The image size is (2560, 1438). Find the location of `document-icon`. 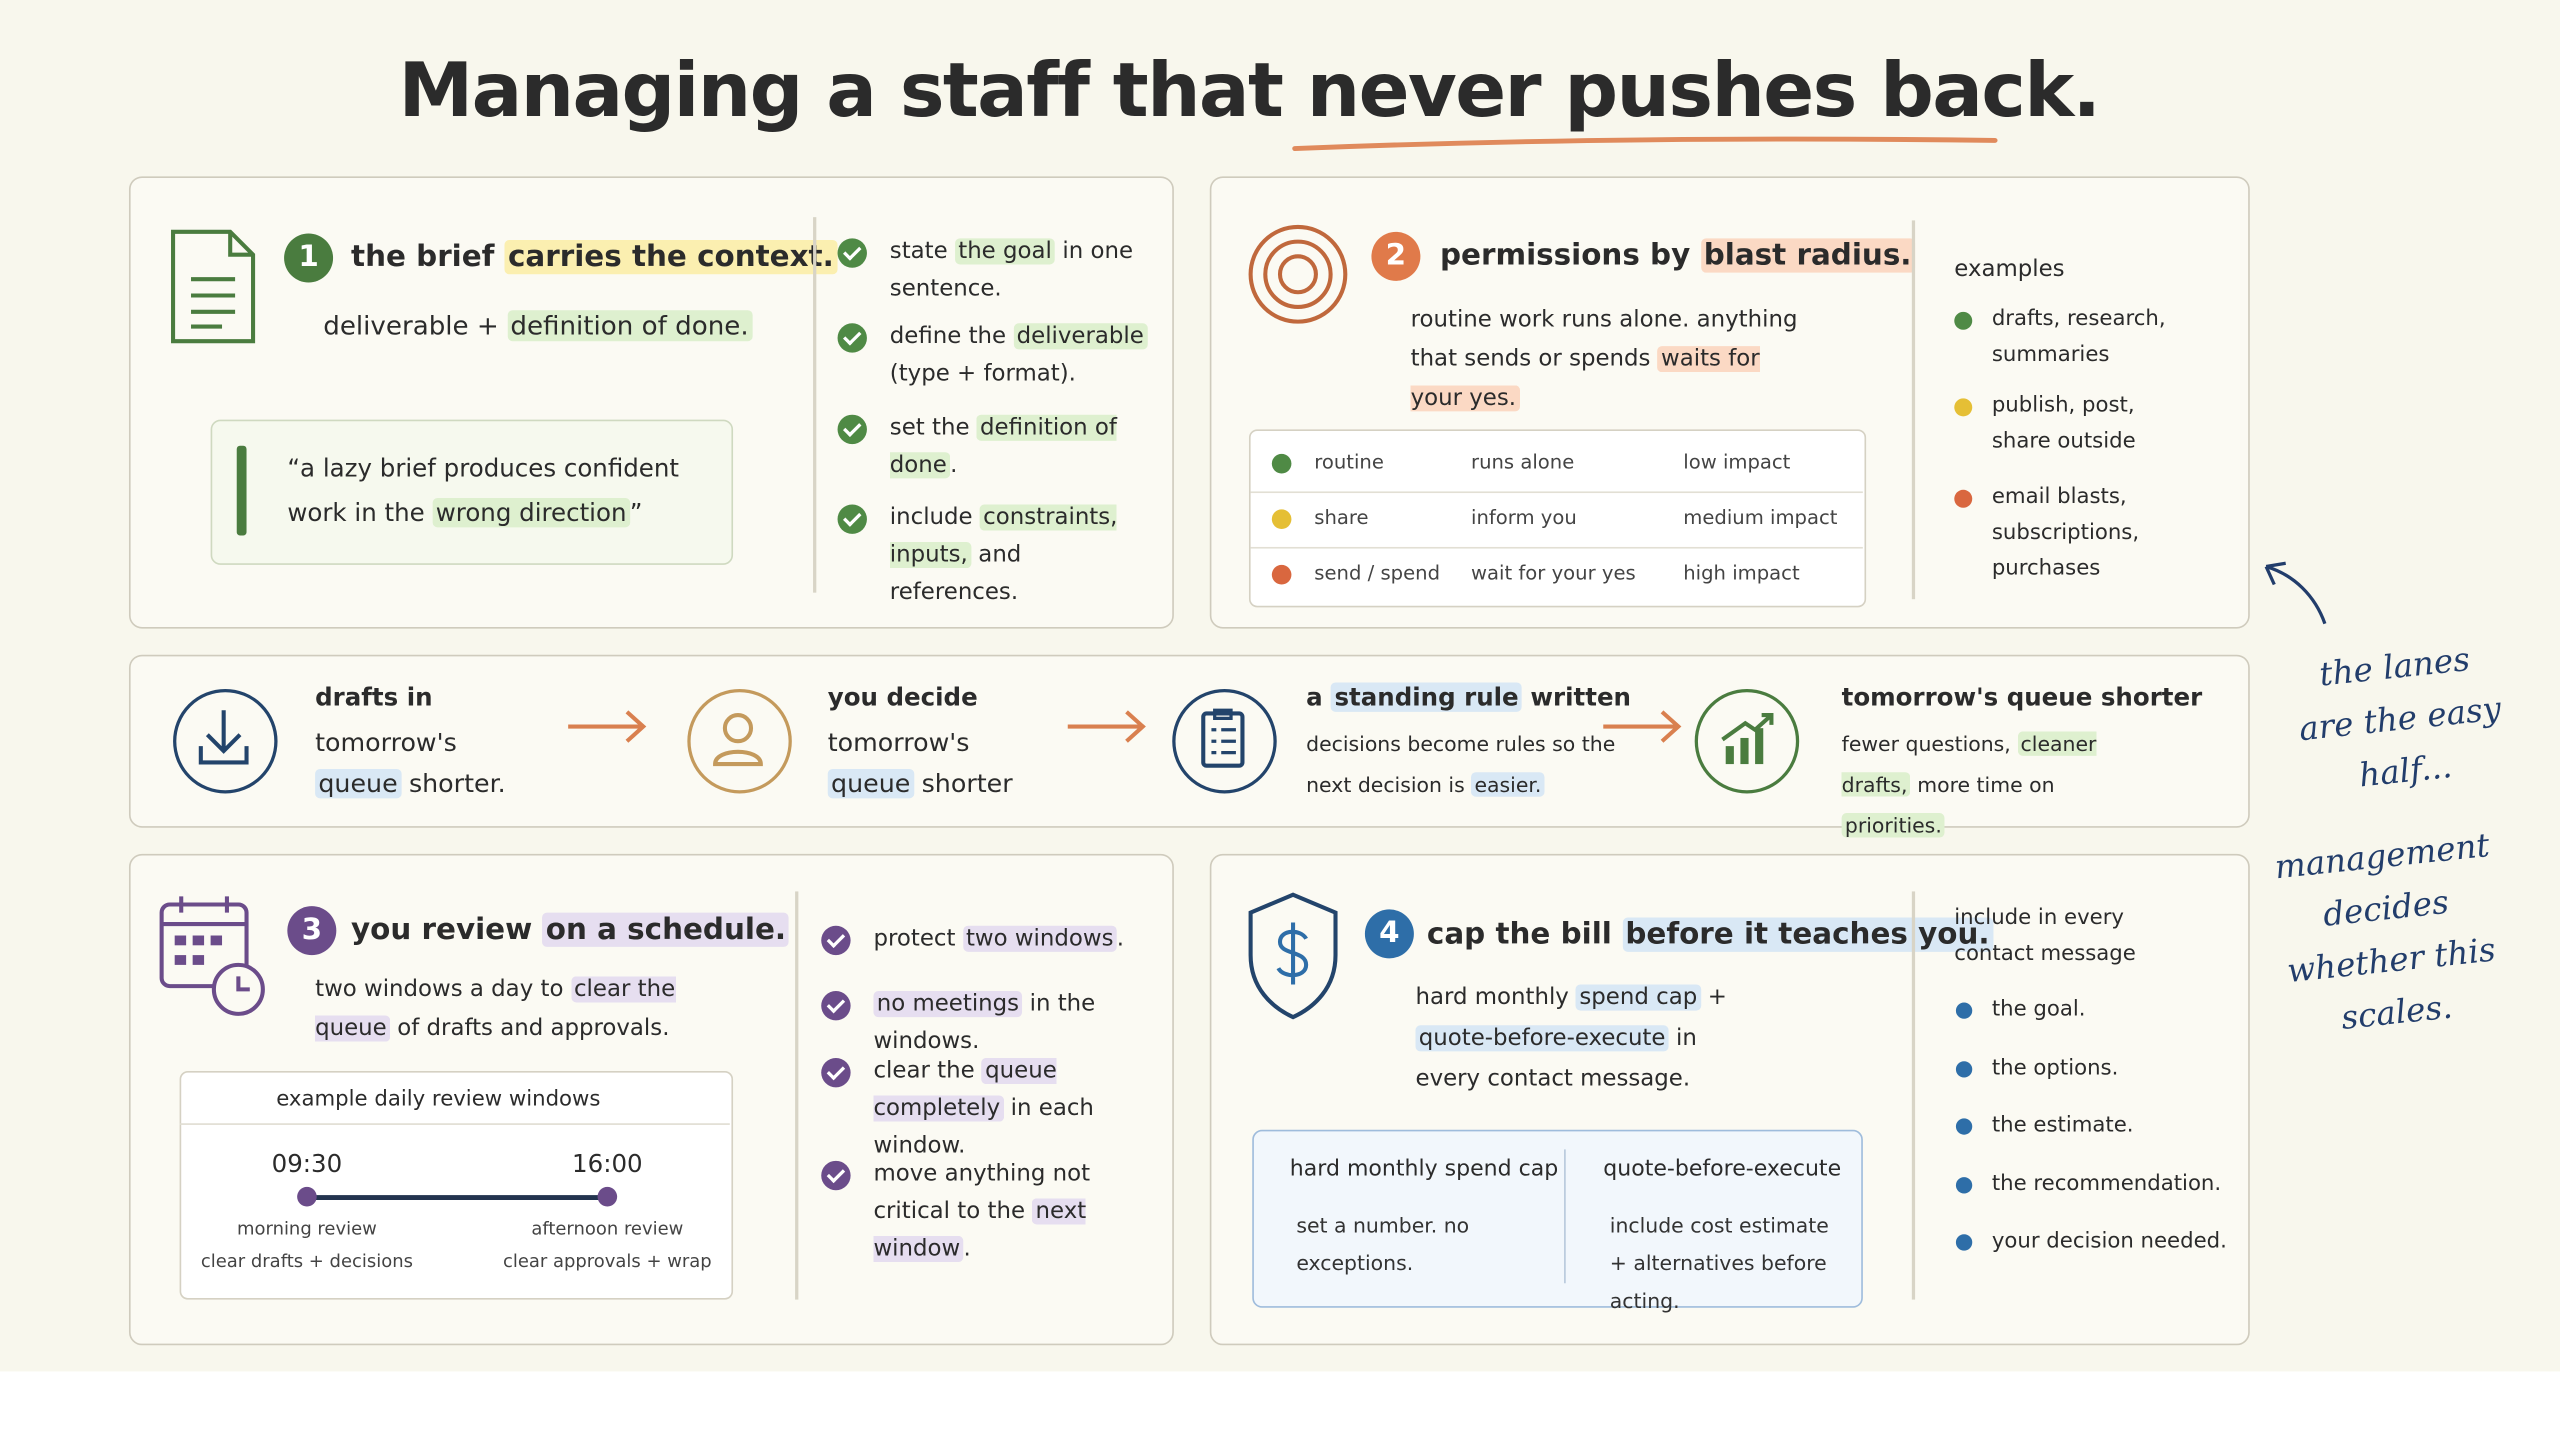

document-icon is located at coordinates (213, 286).